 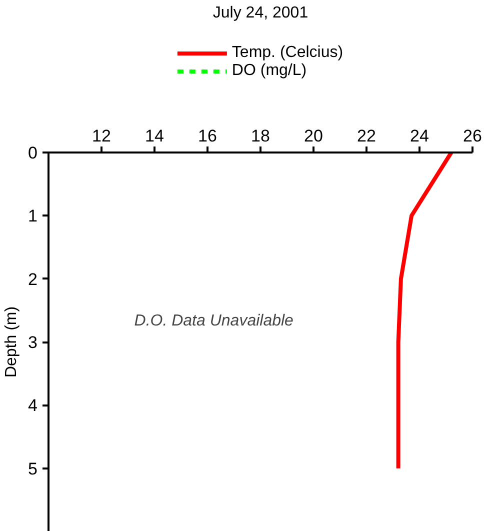 I want to click on y-tick-label: 3, so click(x=33, y=342).